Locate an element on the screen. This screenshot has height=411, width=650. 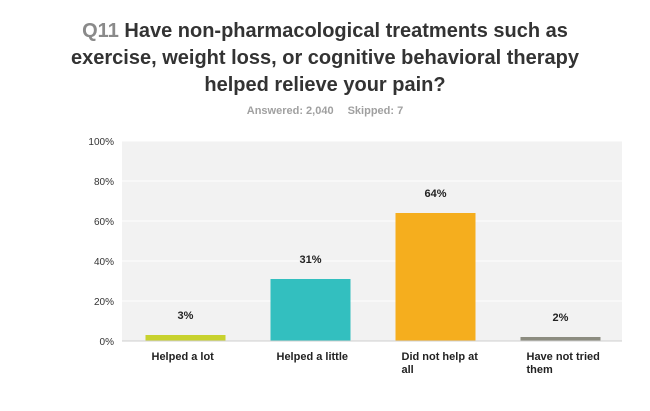
data-label: 2% is located at coordinates (561, 318).